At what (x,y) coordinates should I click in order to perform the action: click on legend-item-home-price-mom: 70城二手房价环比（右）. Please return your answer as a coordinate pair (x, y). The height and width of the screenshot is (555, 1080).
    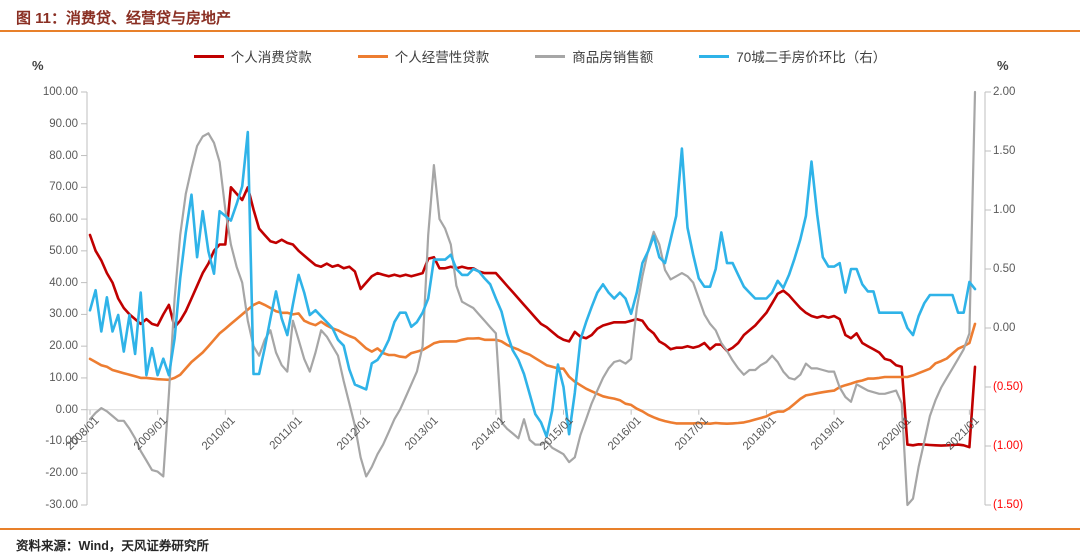
    Looking at the image, I should click on (792, 56).